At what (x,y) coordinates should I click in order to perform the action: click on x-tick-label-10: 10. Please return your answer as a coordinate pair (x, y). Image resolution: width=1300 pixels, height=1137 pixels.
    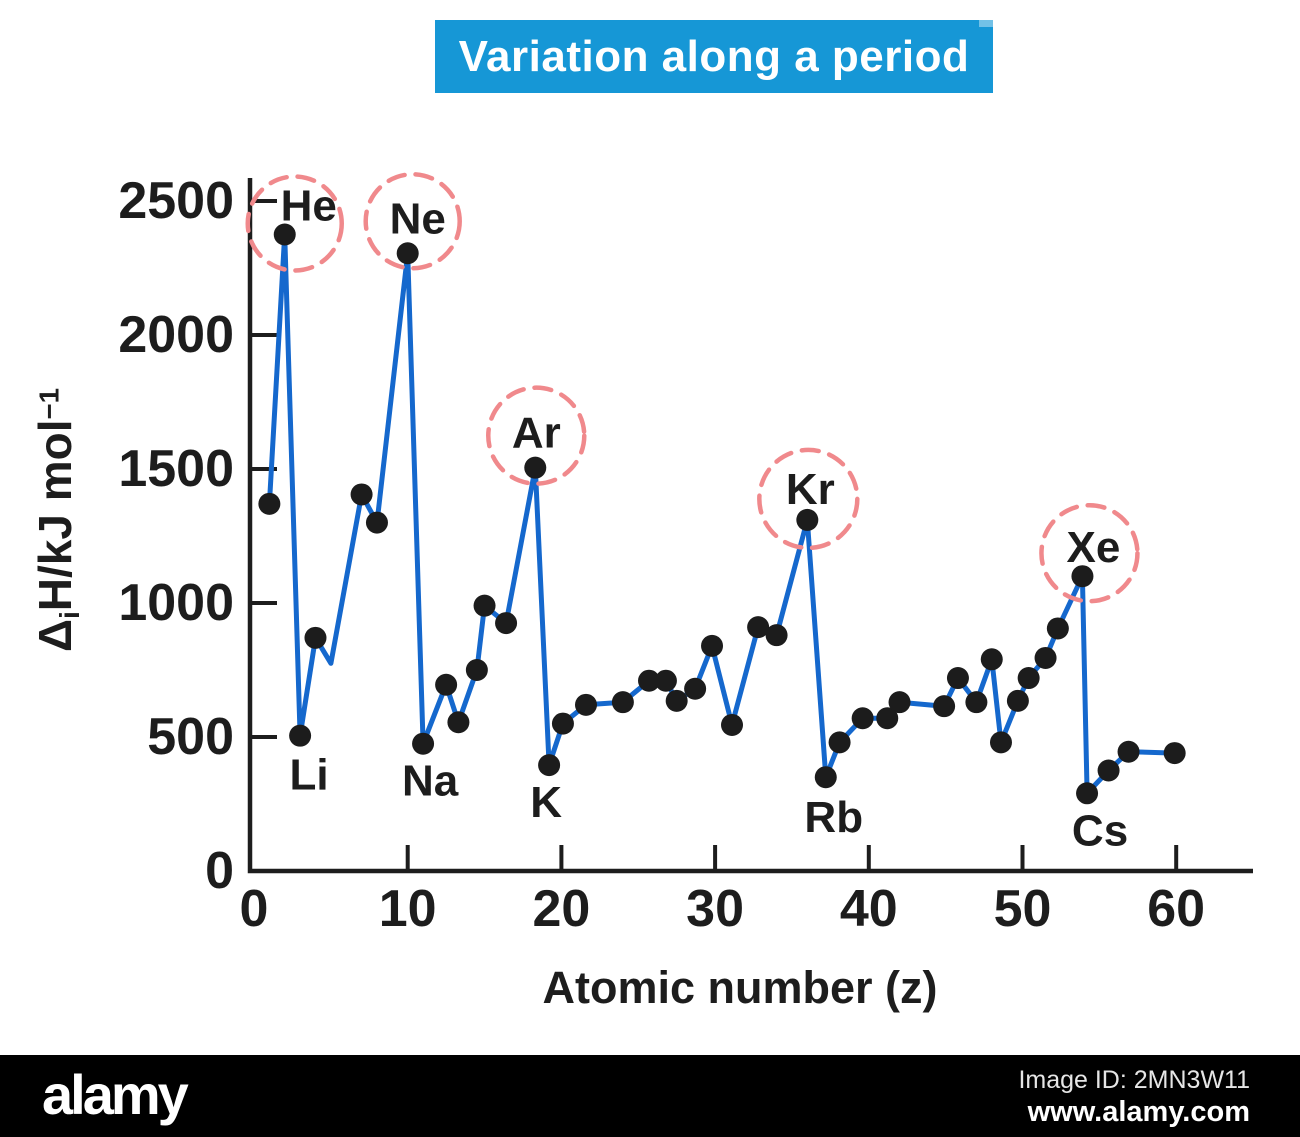
    Looking at the image, I should click on (408, 909).